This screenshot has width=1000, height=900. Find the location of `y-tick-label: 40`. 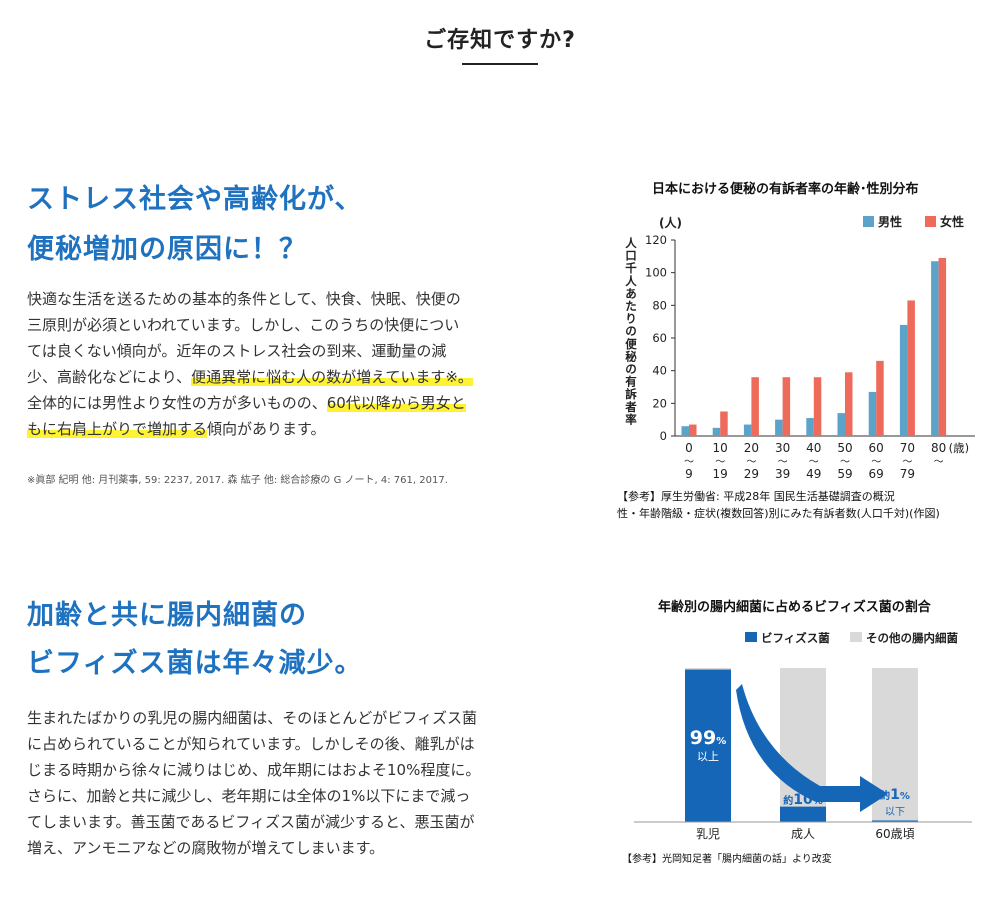

y-tick-label: 40 is located at coordinates (659, 371).